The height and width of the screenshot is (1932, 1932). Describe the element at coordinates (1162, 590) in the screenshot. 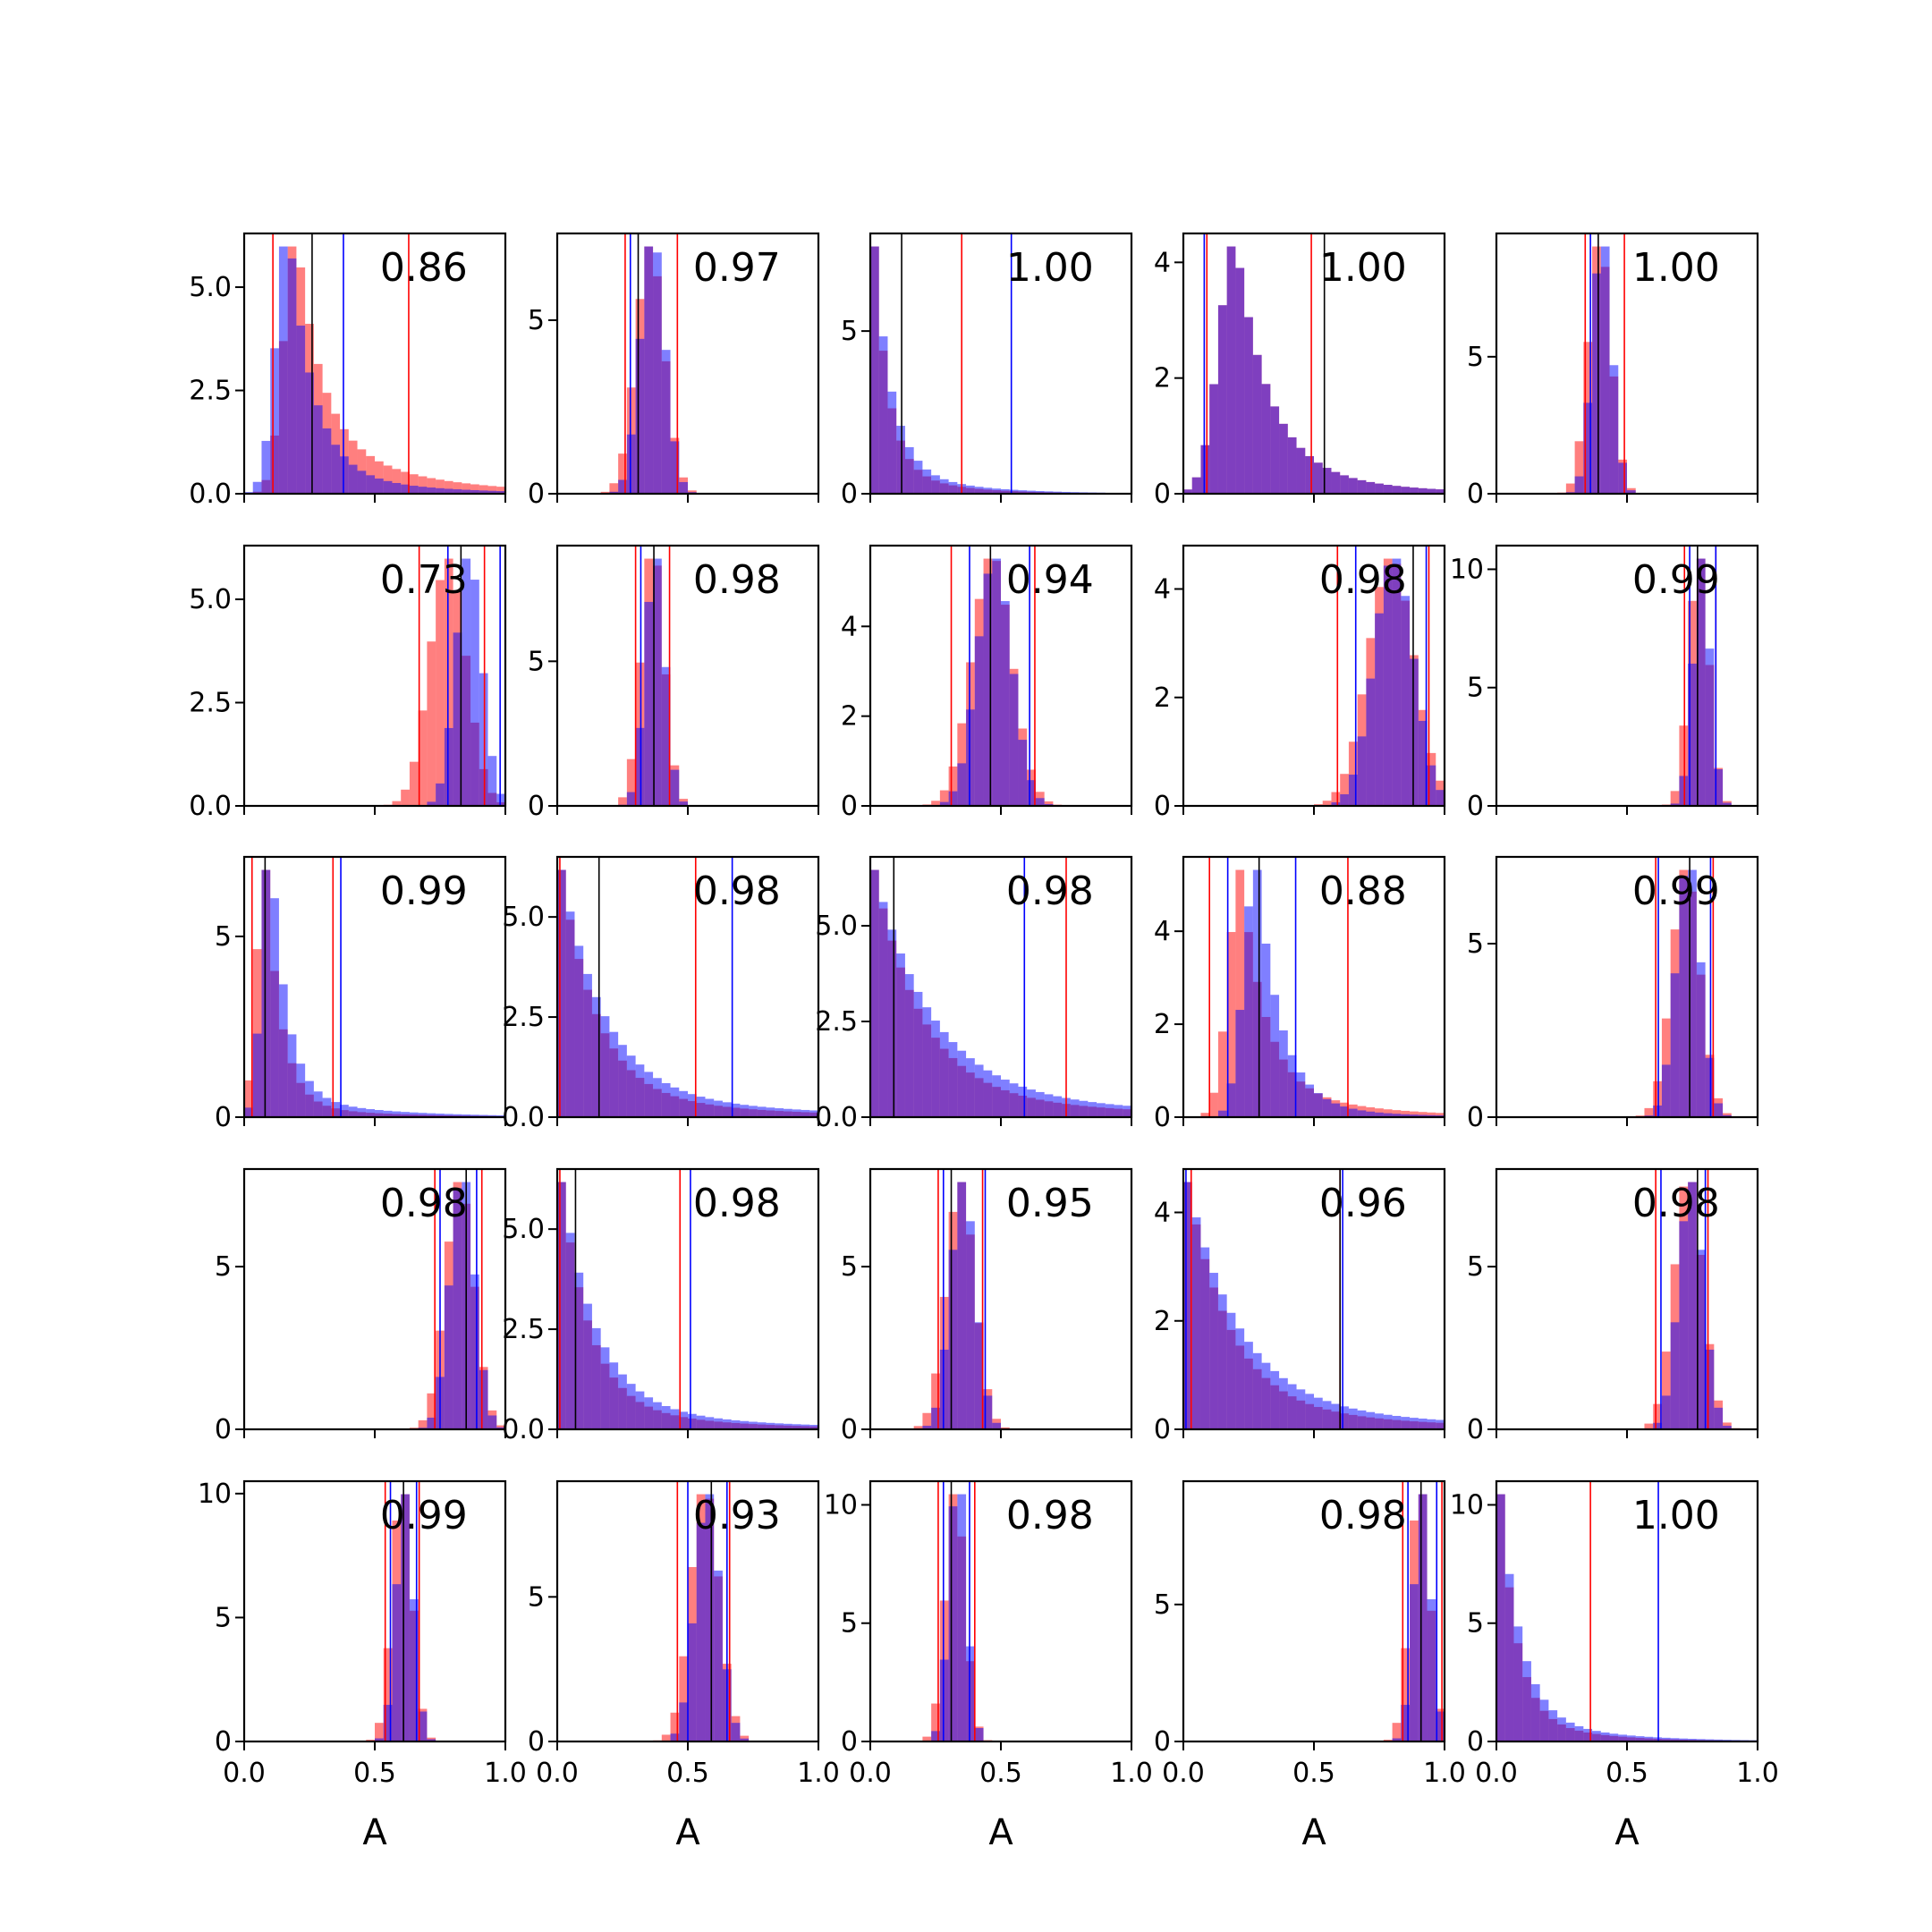

I see `ytick-label: 4` at that location.